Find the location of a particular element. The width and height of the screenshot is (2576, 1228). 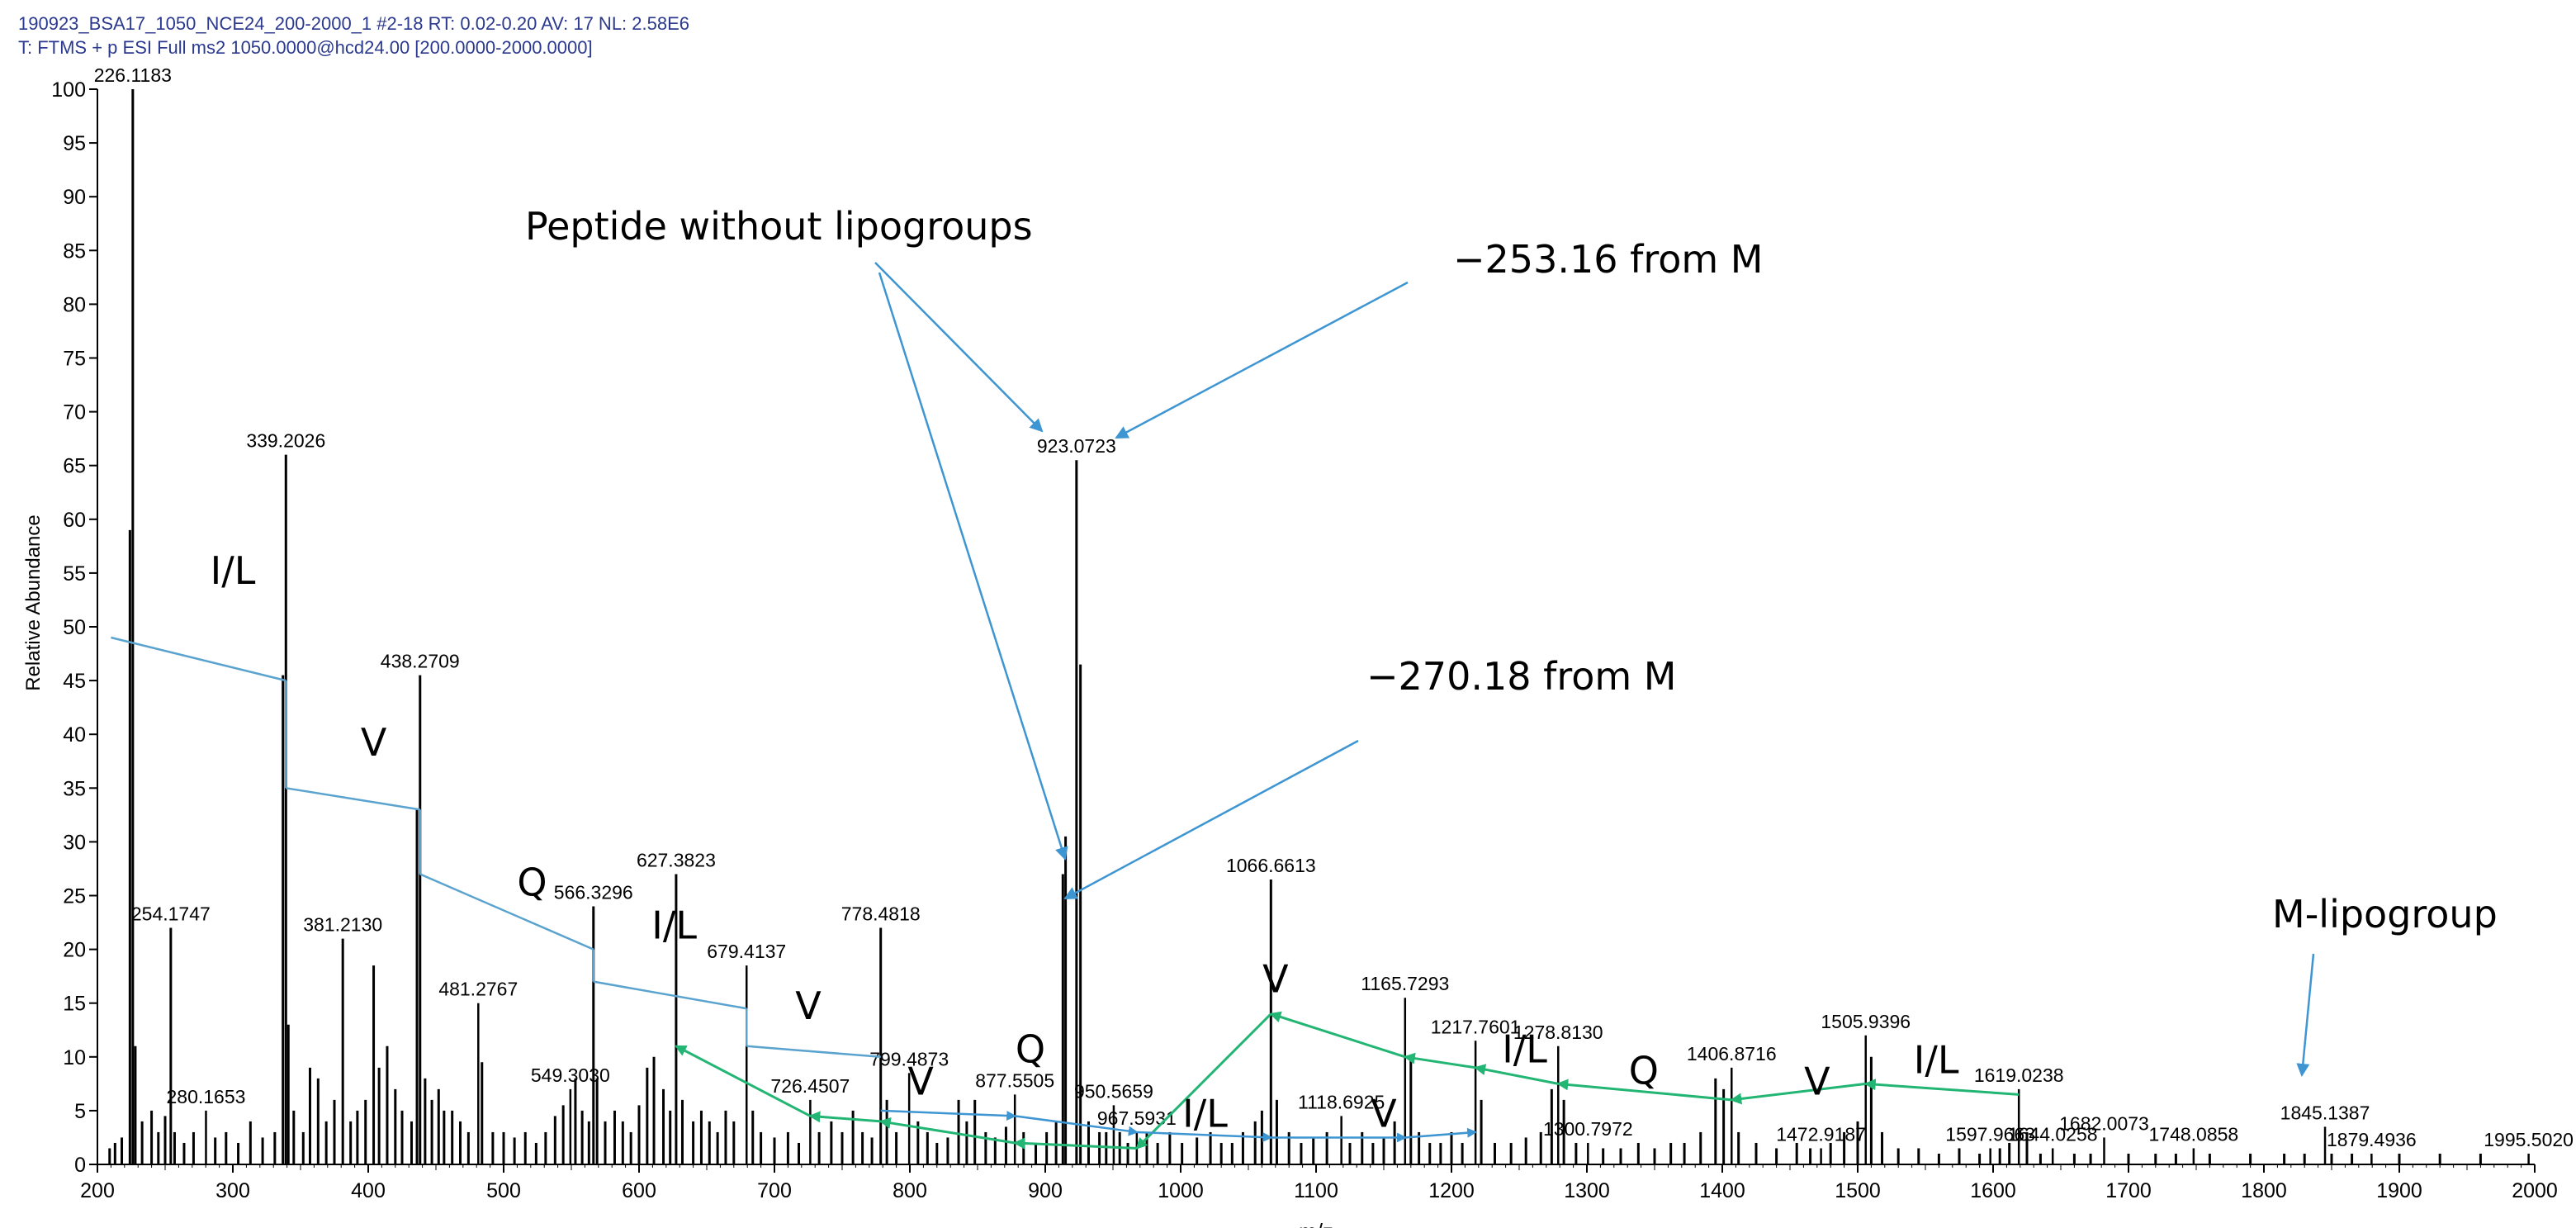

peak-label: 1066.6613 is located at coordinates (1271, 865).